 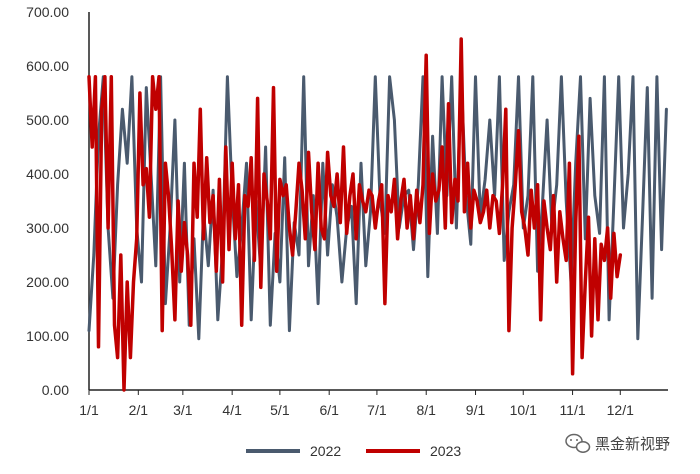 What do you see at coordinates (47, 228) in the screenshot?
I see `y-tick-label: 300.00` at bounding box center [47, 228].